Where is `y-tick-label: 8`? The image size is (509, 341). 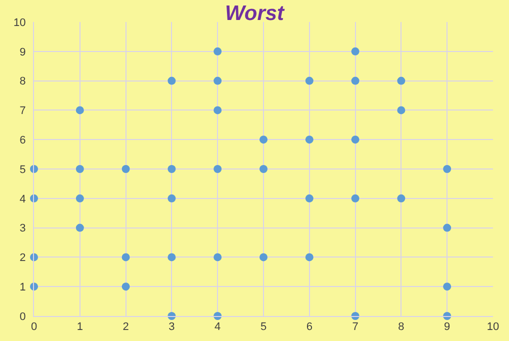 y-tick-label: 8 is located at coordinates (23, 82).